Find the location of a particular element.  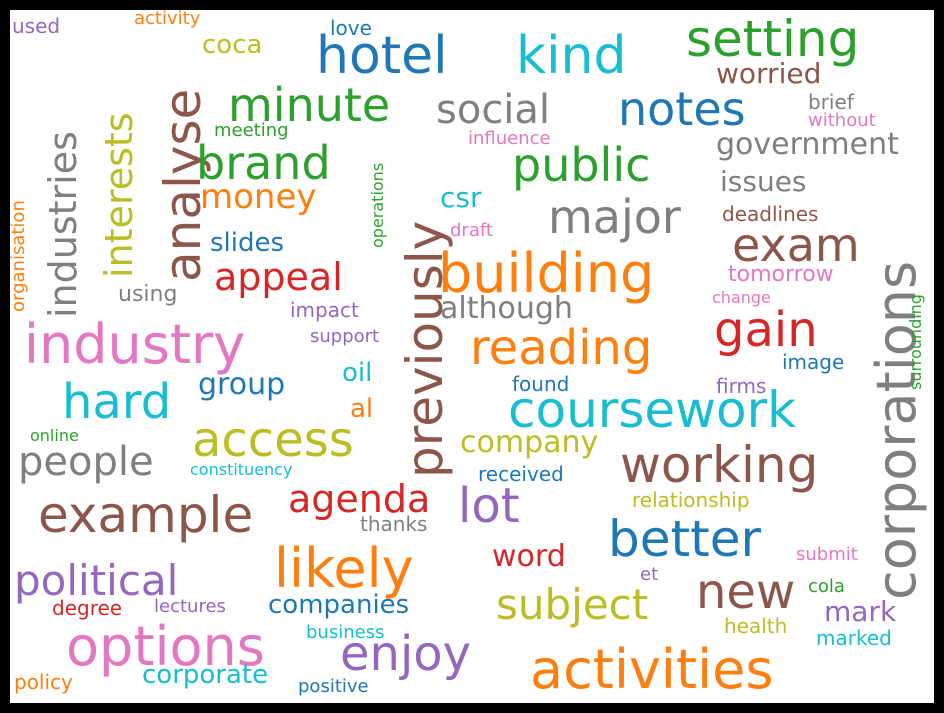

word-degree: degree is located at coordinates (87, 608).